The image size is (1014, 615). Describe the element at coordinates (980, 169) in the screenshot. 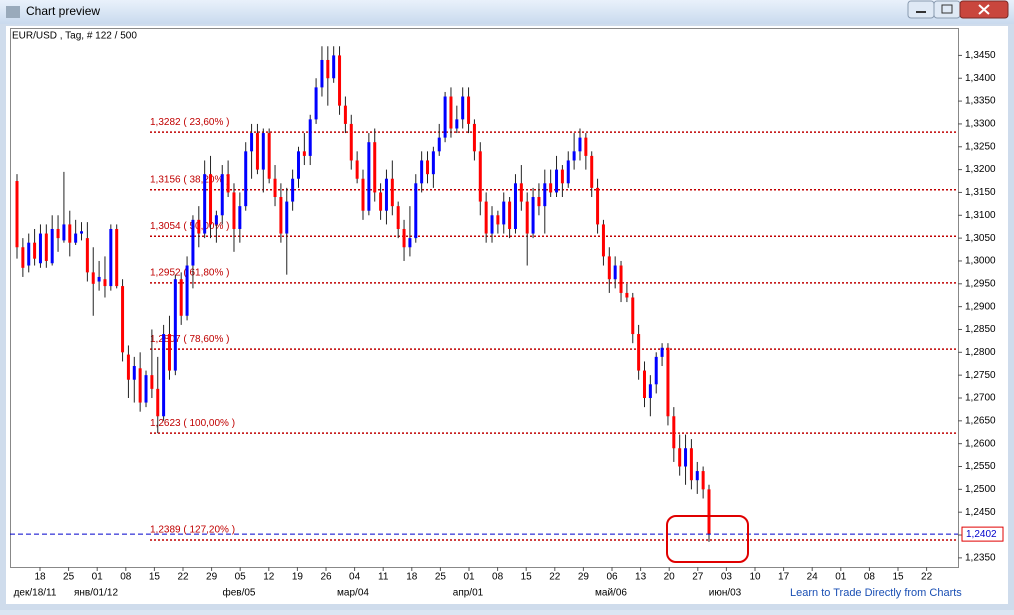

I see `y-tick-label: 1,3200` at that location.